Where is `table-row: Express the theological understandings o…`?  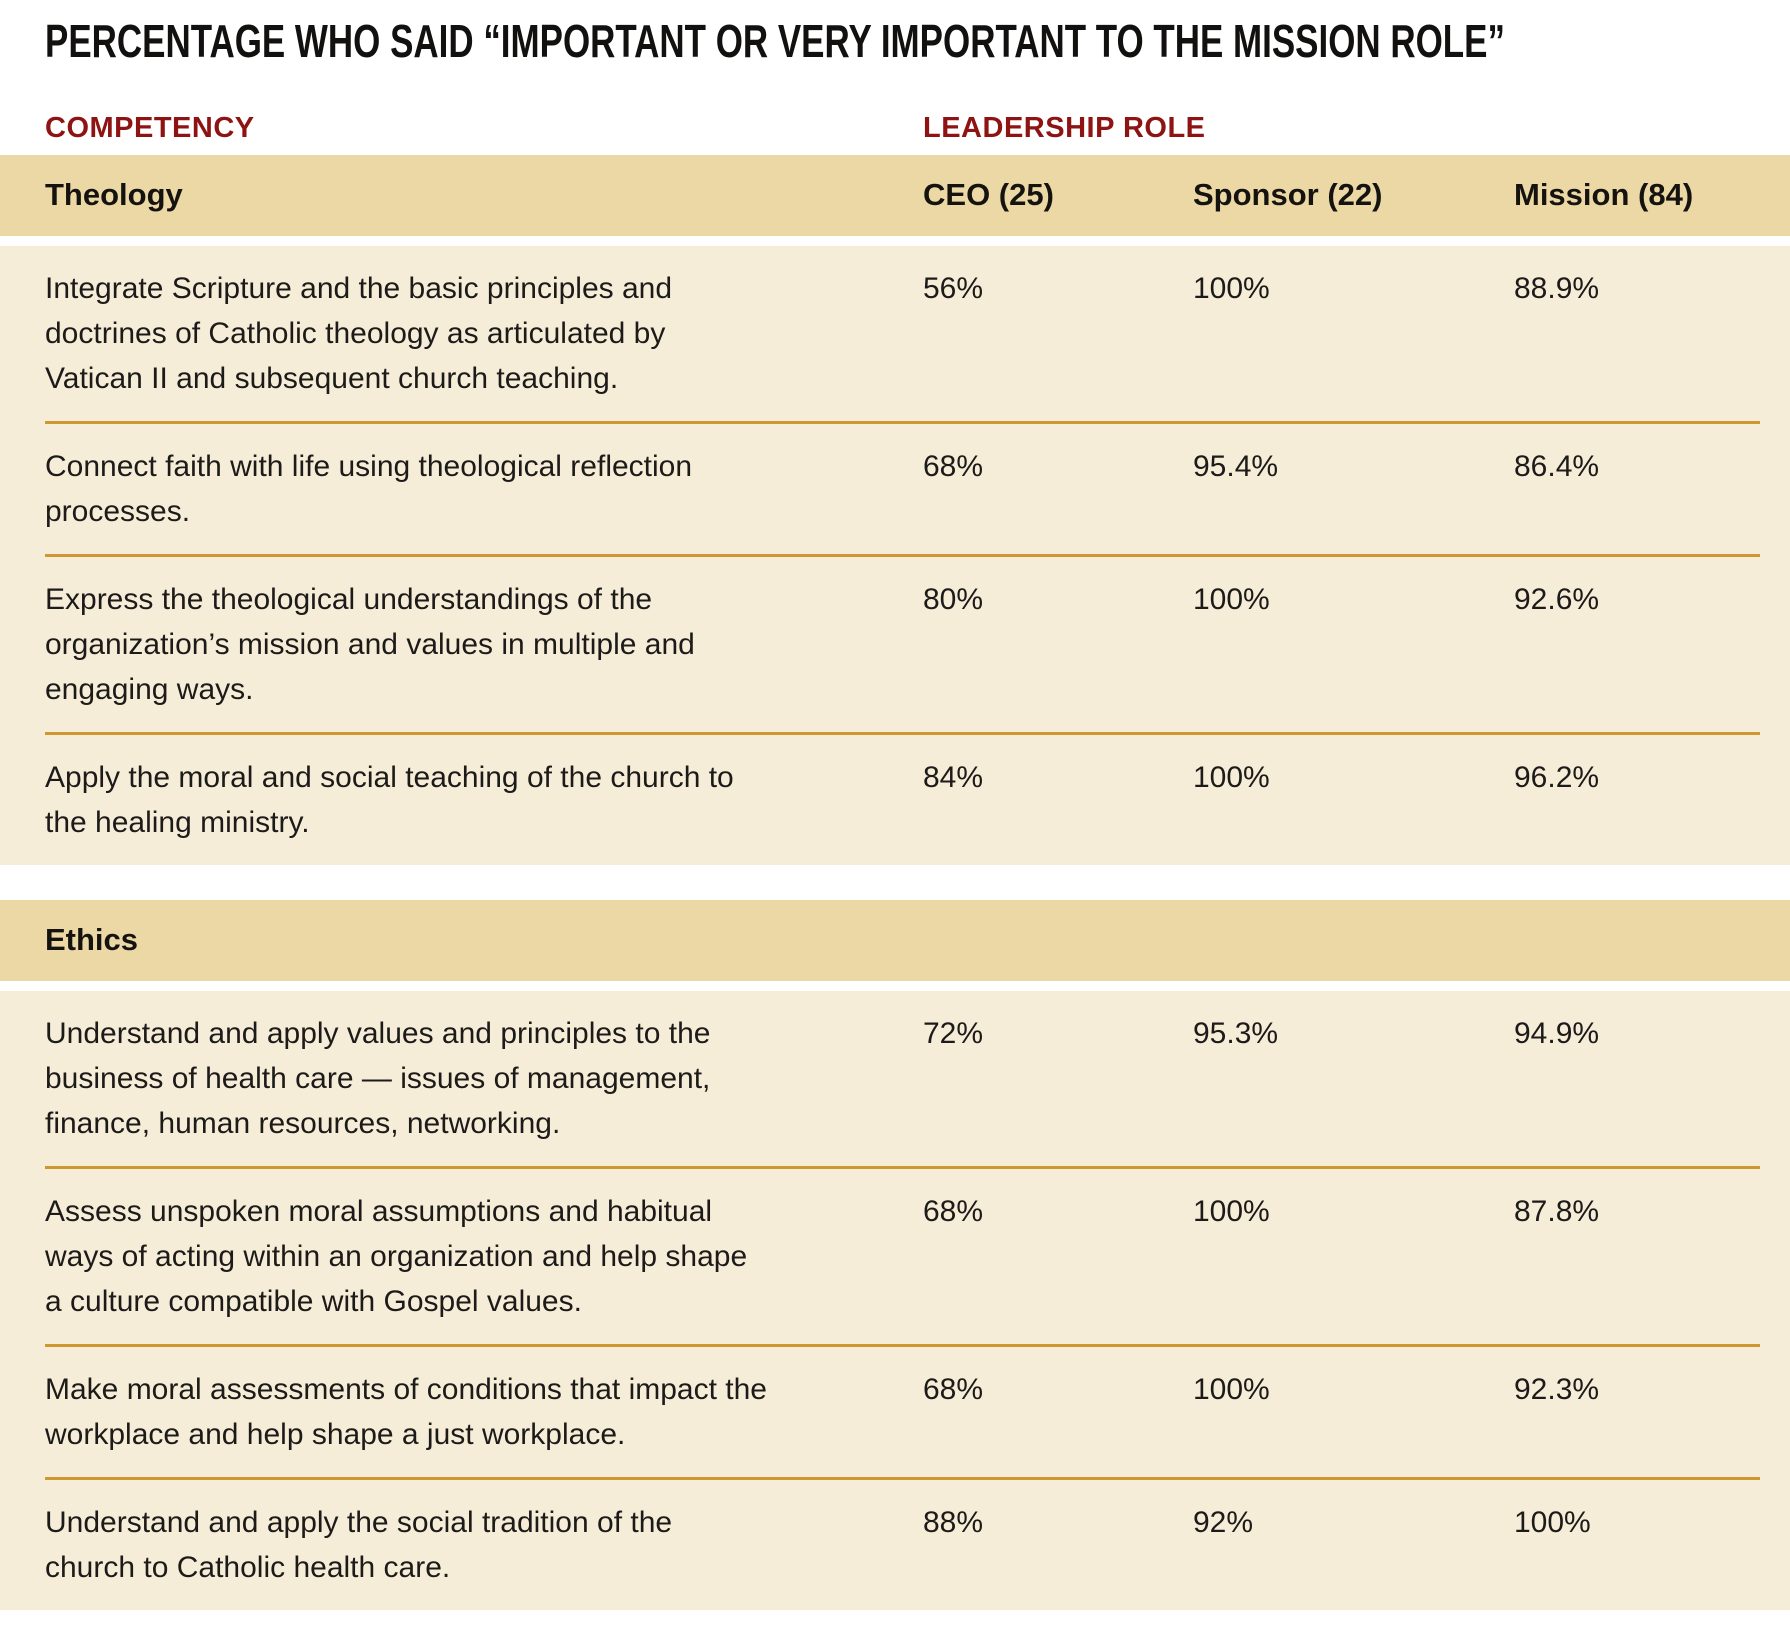
table-row: Express the theological understandings o… is located at coordinates (895, 644).